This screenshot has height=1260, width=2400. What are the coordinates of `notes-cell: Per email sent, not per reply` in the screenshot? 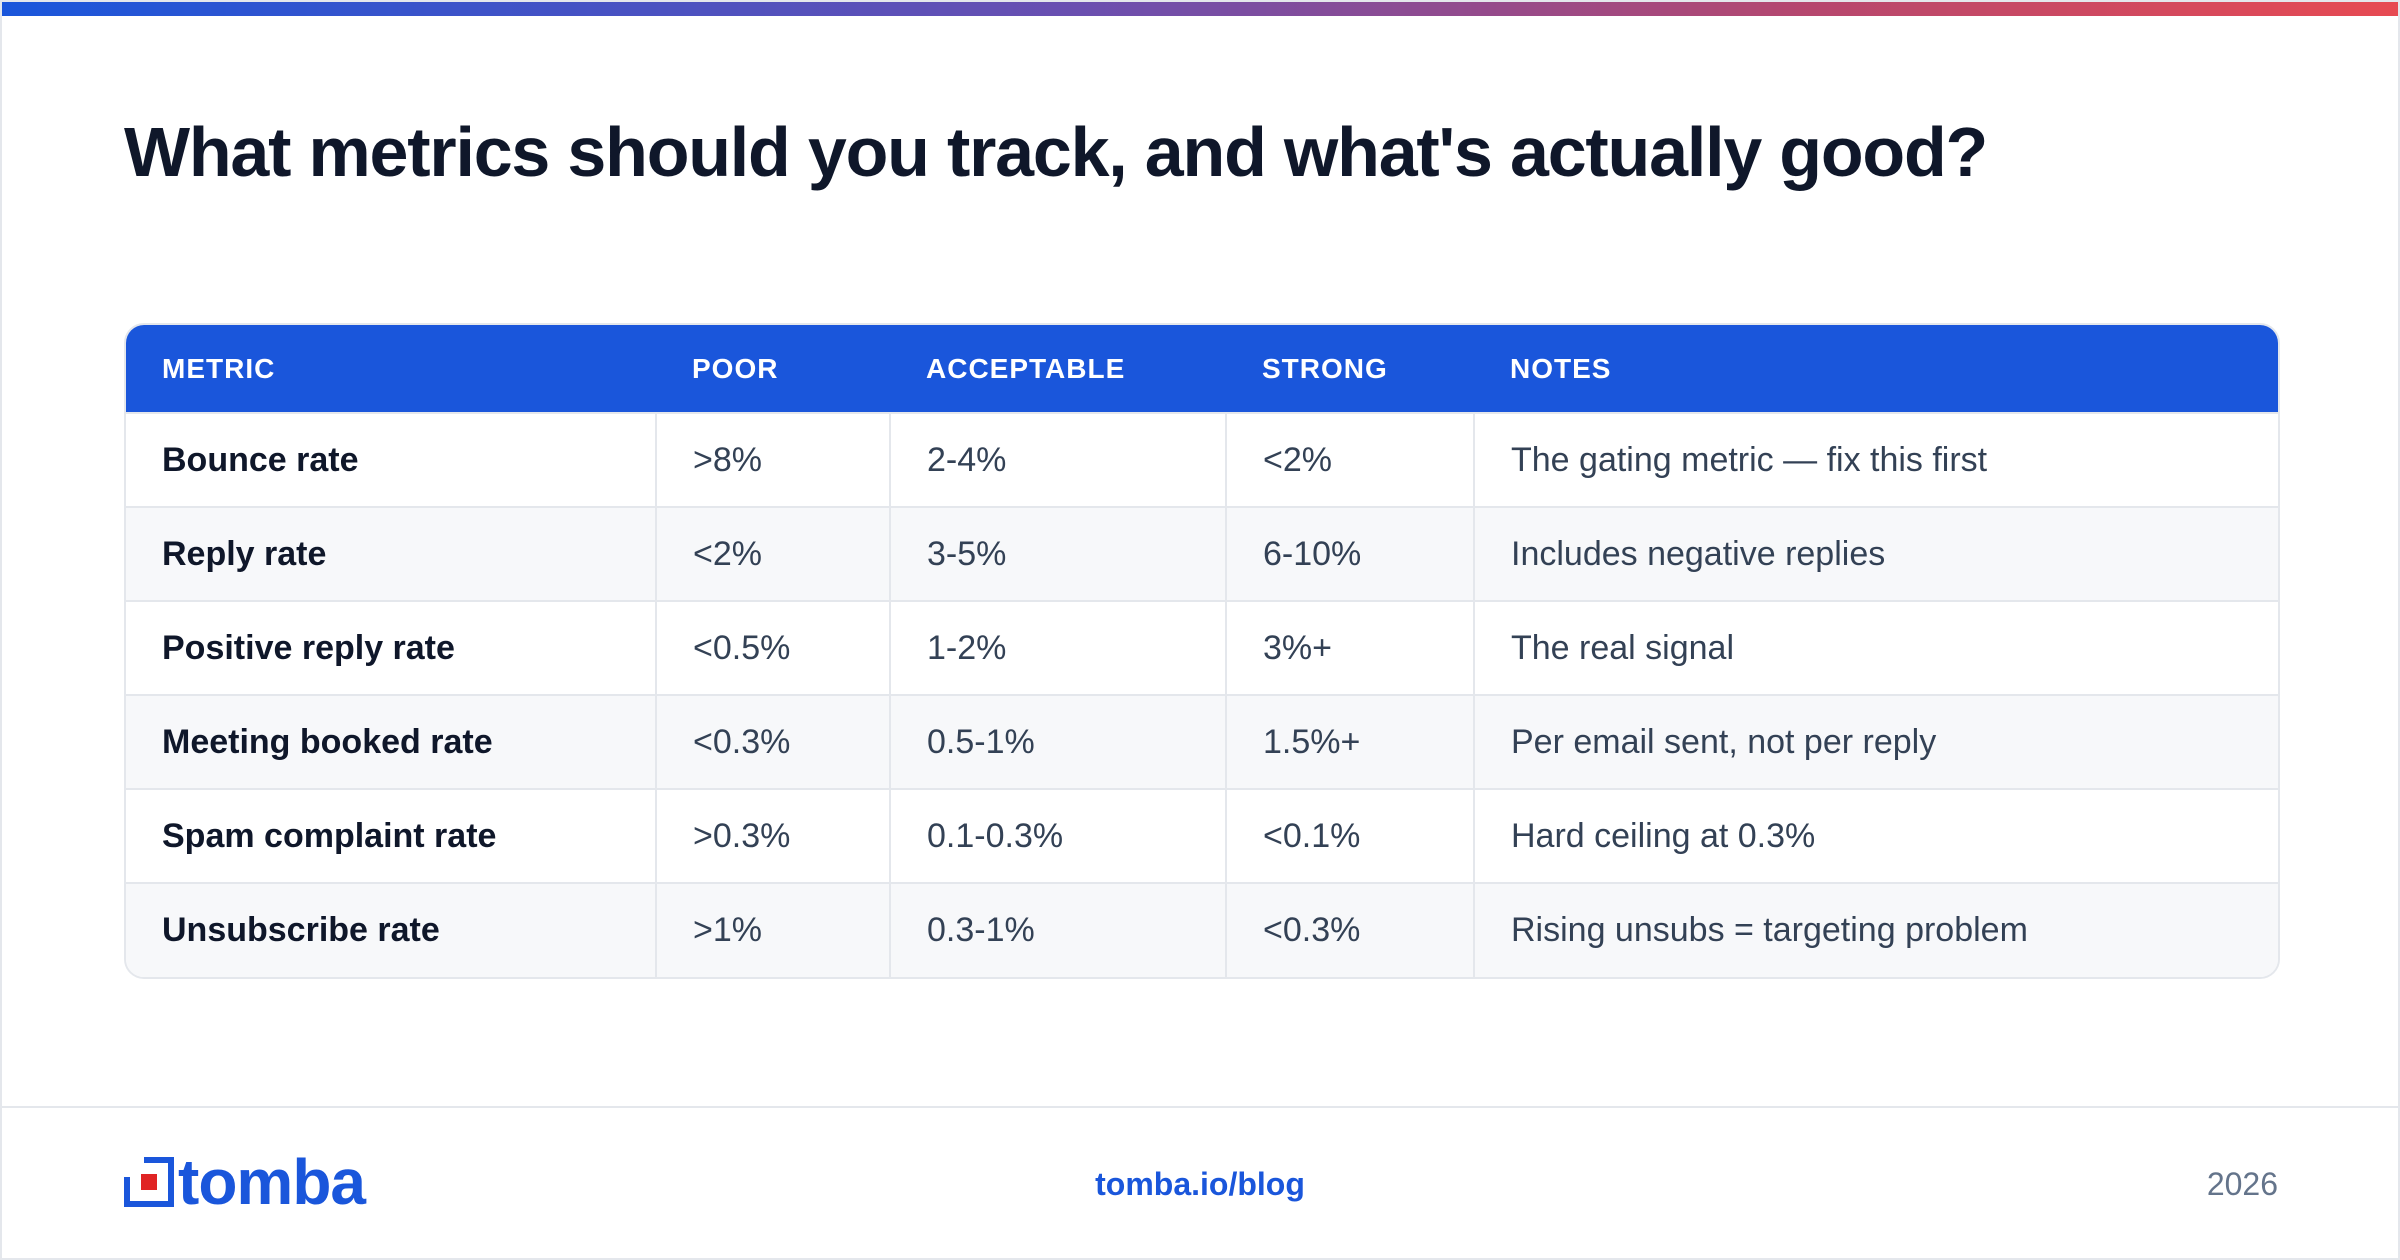 It's located at (1875, 742).